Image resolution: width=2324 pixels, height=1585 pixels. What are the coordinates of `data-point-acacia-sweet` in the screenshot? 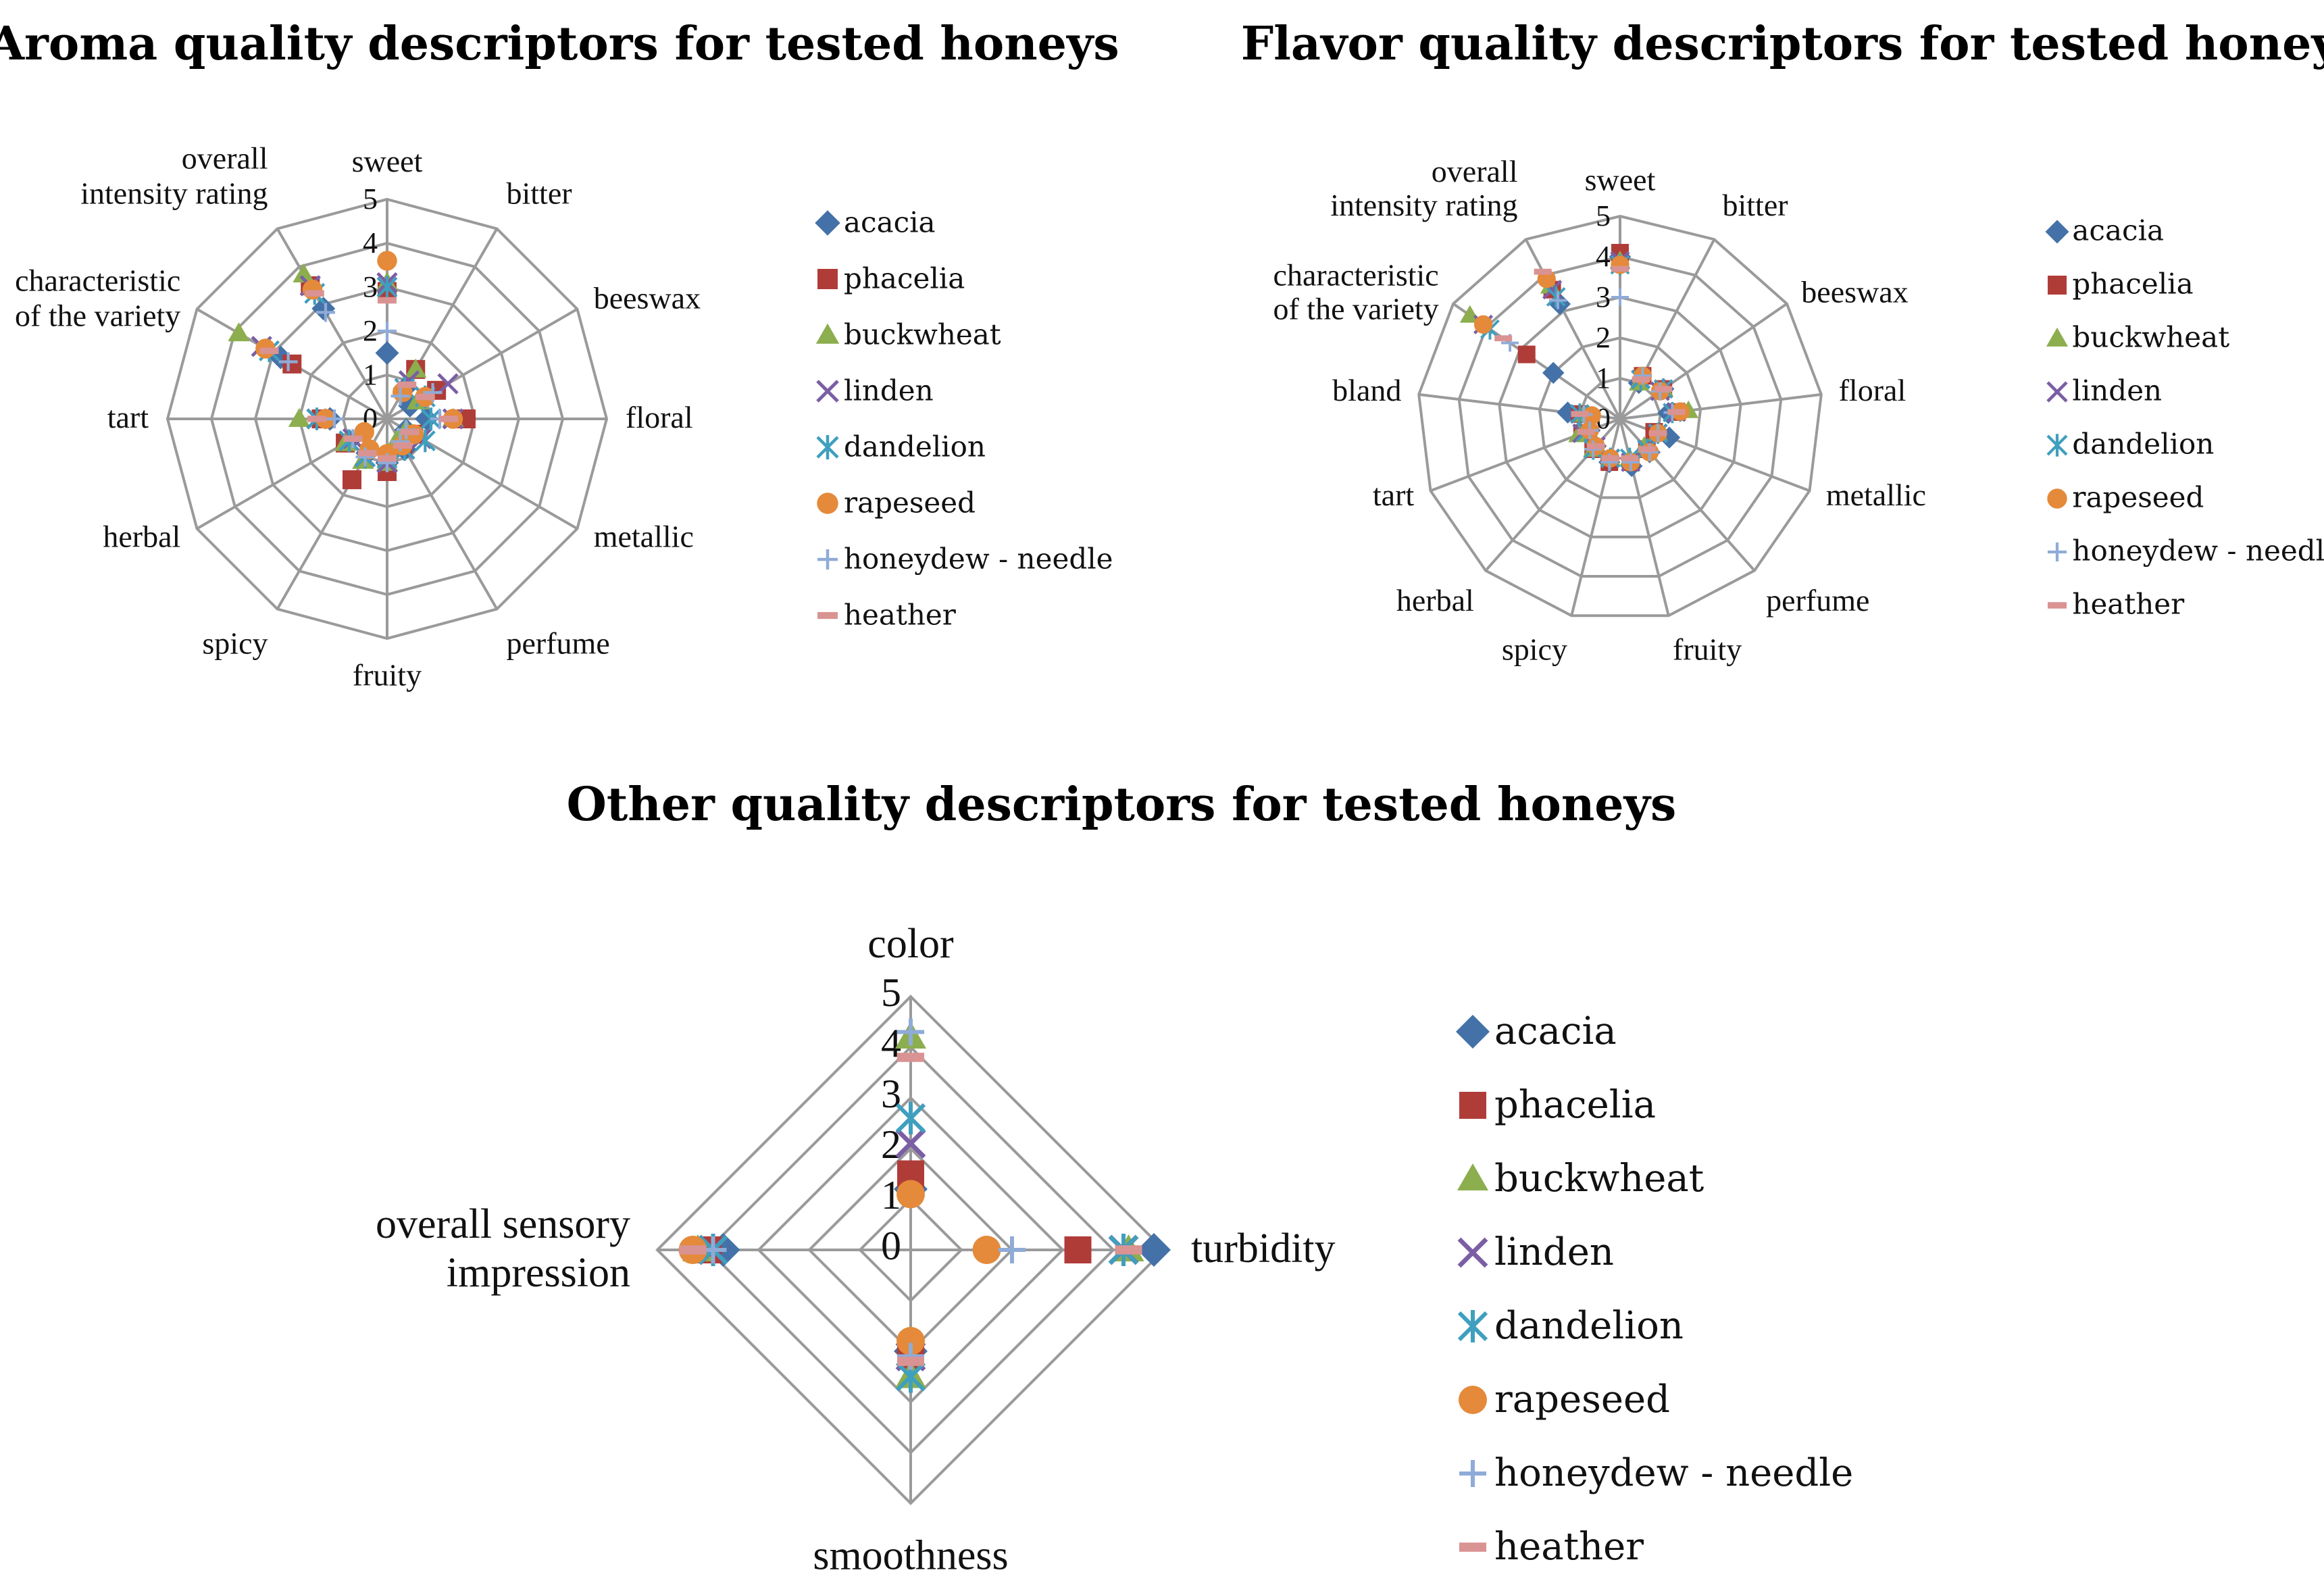 It's located at (387, 353).